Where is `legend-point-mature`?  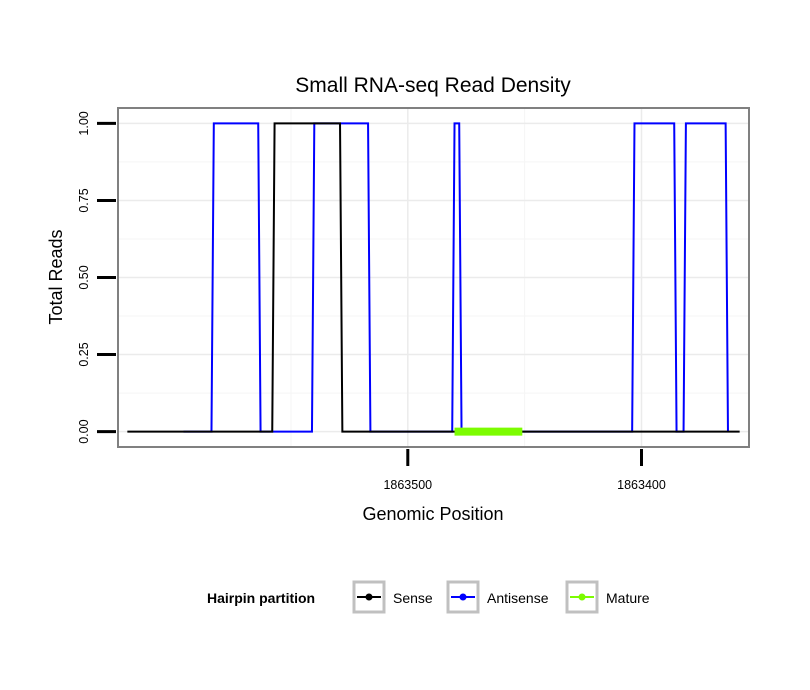
legend-point-mature is located at coordinates (582, 597).